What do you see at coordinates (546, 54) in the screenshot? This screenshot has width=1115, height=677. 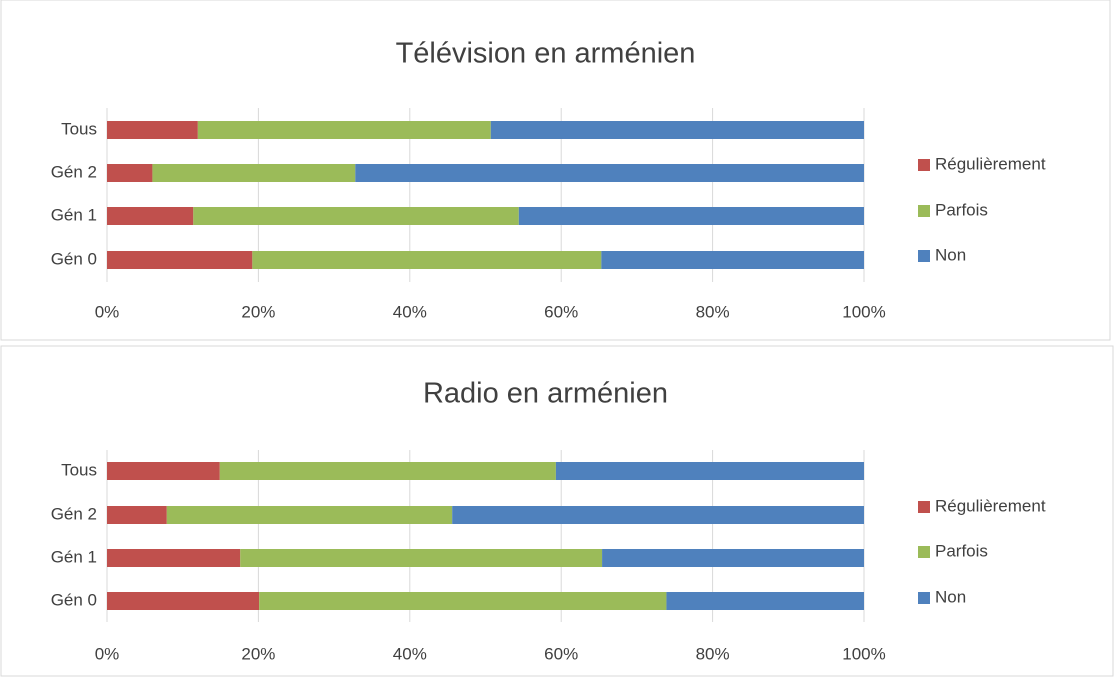 I see `chart-title: Télévision en arménien` at bounding box center [546, 54].